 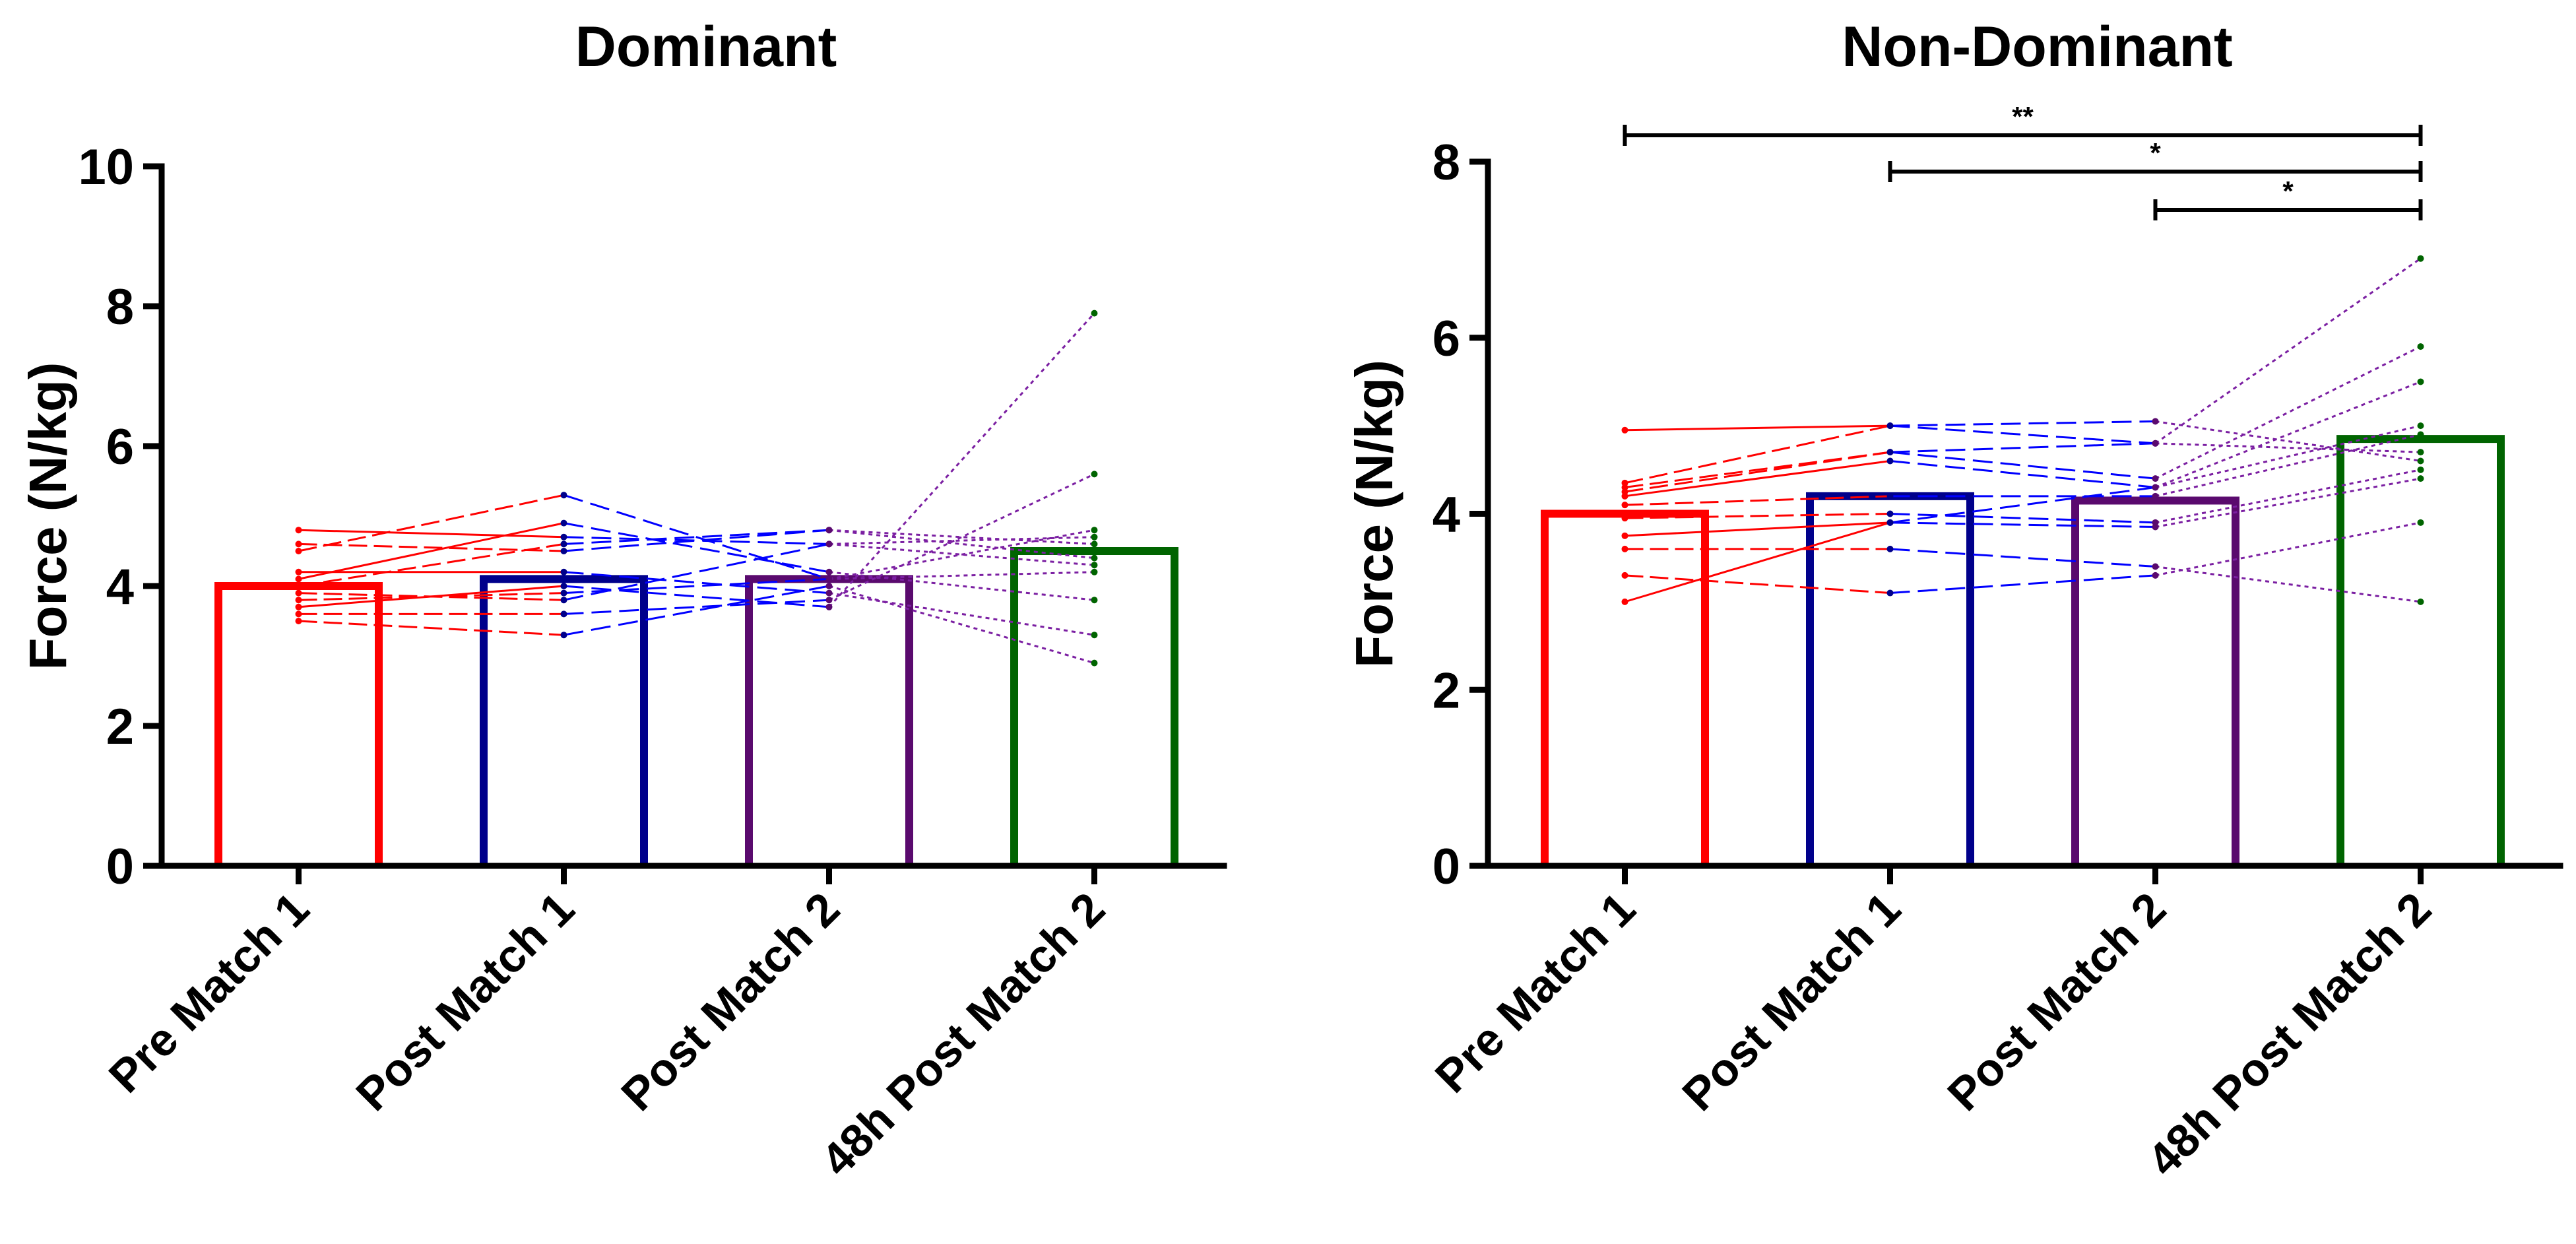 What do you see at coordinates (2288, 191) in the screenshot?
I see `significance-label-3: *` at bounding box center [2288, 191].